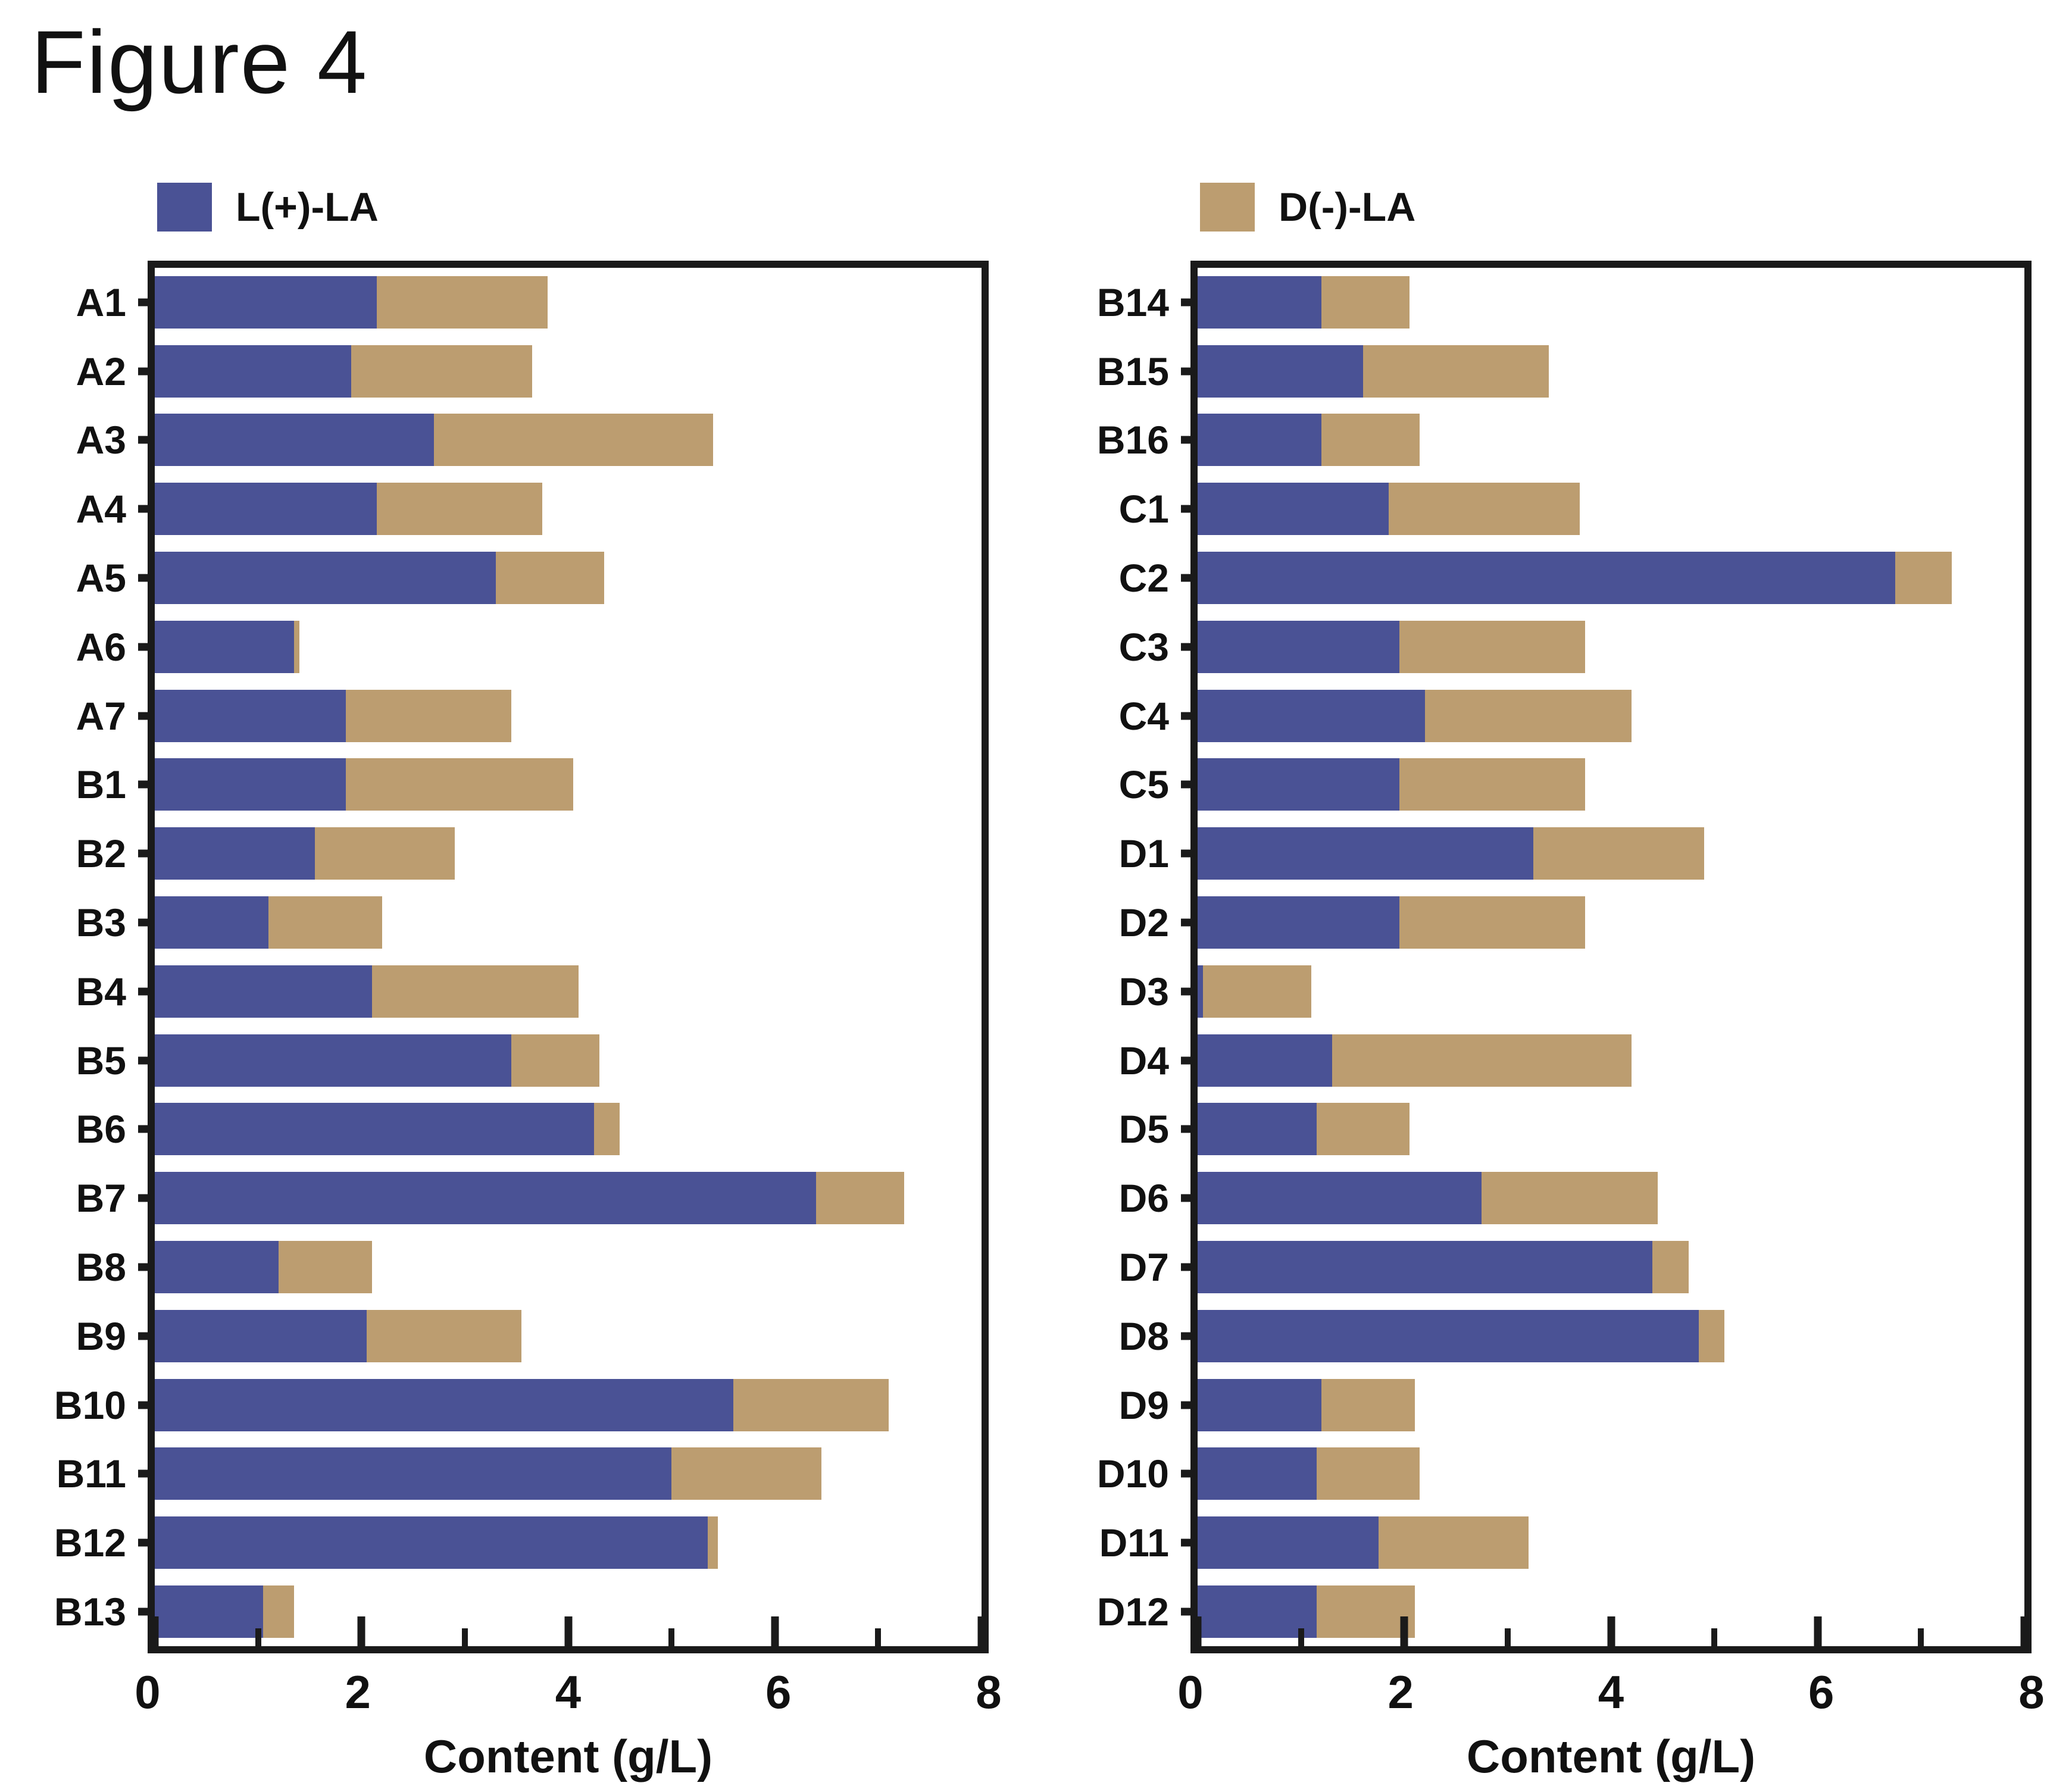 This screenshot has width=2072, height=1792. I want to click on stacked-bar-D4, so click(1611, 1060).